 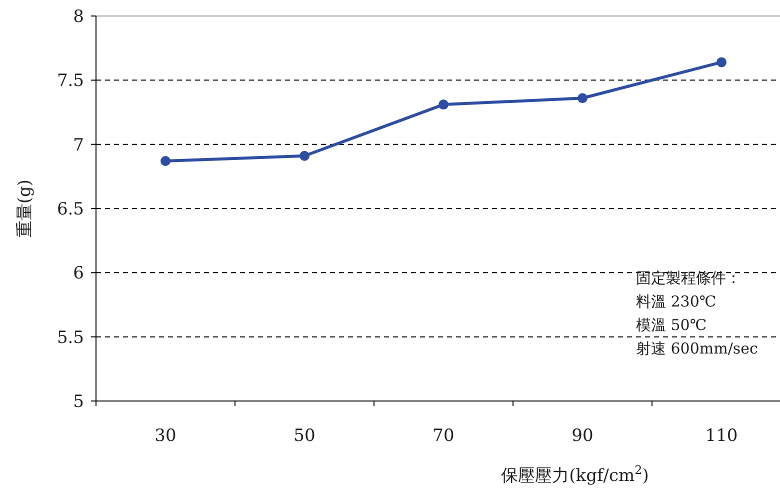 I want to click on y-tick-label: 7.5, so click(x=70, y=81).